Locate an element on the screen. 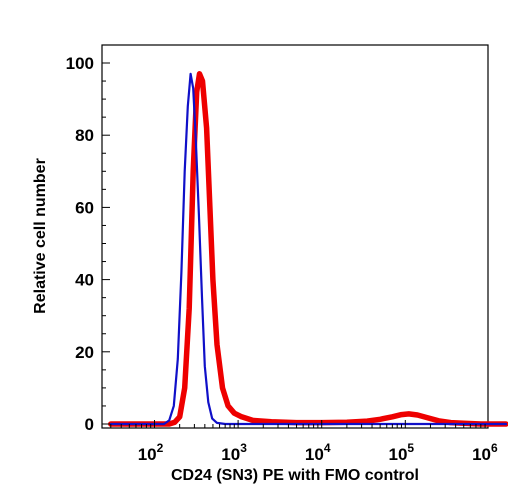 Image resolution: width=508 pixels, height=500 pixels. x-tick-label: 10⁴ is located at coordinates (318, 452).